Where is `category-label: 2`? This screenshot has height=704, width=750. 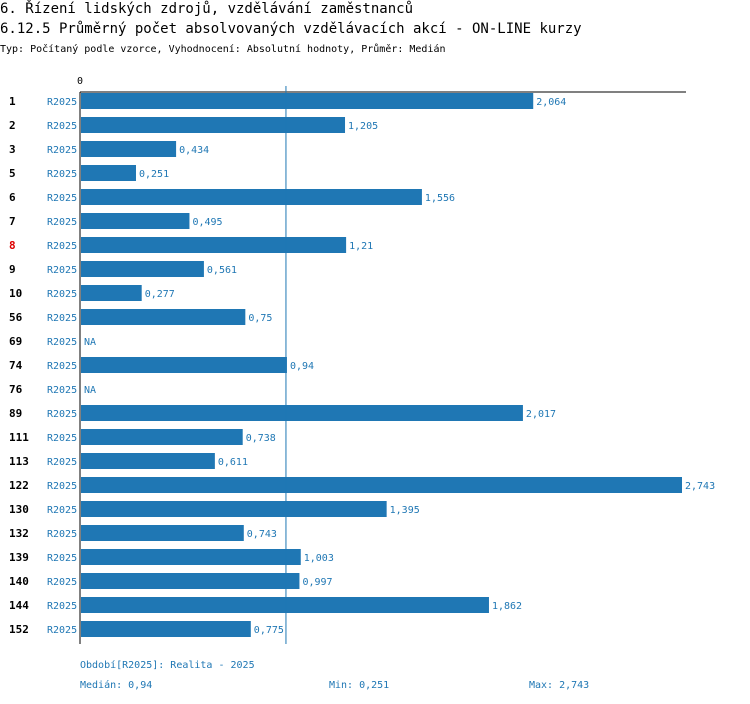 category-label: 2 is located at coordinates (12, 125).